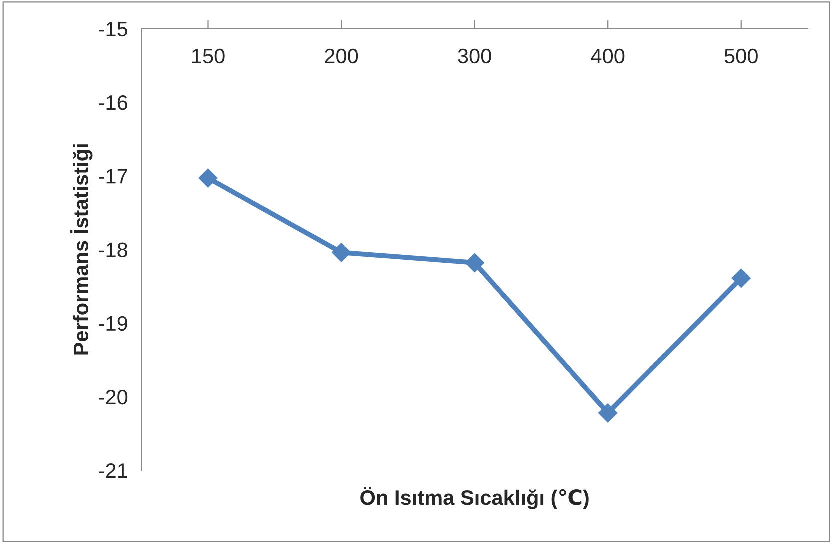 This screenshot has width=833, height=544. I want to click on y-tick-label: -21, so click(113, 471).